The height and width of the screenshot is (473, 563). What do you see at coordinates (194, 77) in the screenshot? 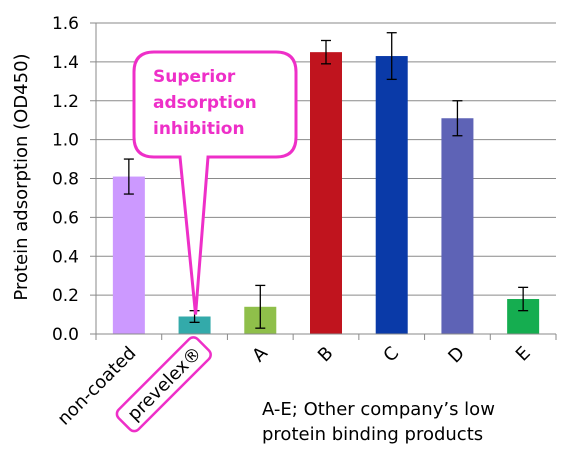
I see `callout-line: Superior` at bounding box center [194, 77].